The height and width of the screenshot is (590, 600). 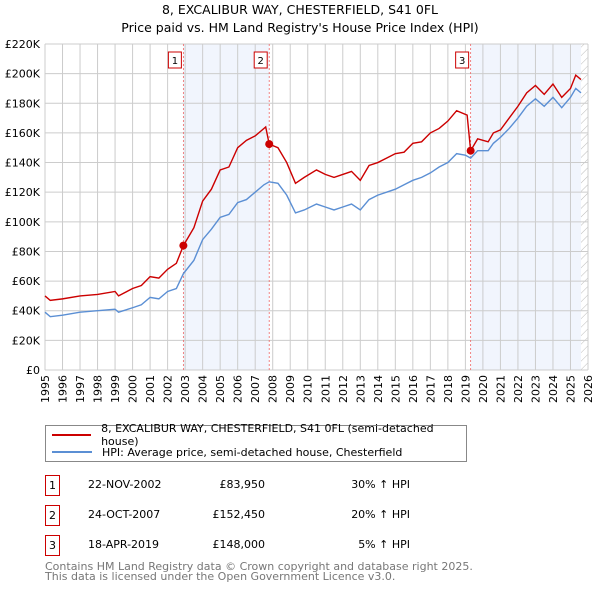 What do you see at coordinates (553, 389) in the screenshot?
I see `x-tick-label: 2024` at bounding box center [553, 389].